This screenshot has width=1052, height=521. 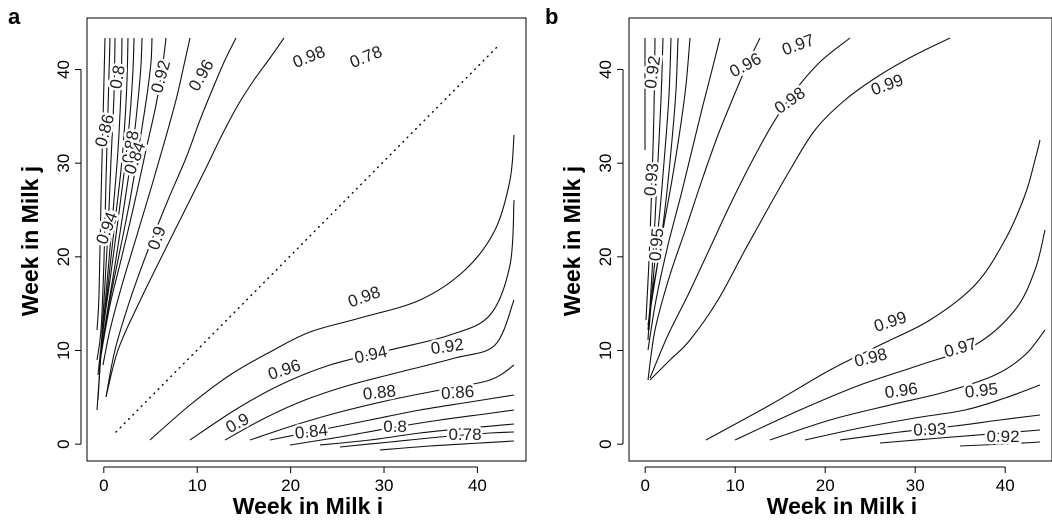 What do you see at coordinates (379, 392) in the screenshot?
I see `contour-label: 0.88` at bounding box center [379, 392].